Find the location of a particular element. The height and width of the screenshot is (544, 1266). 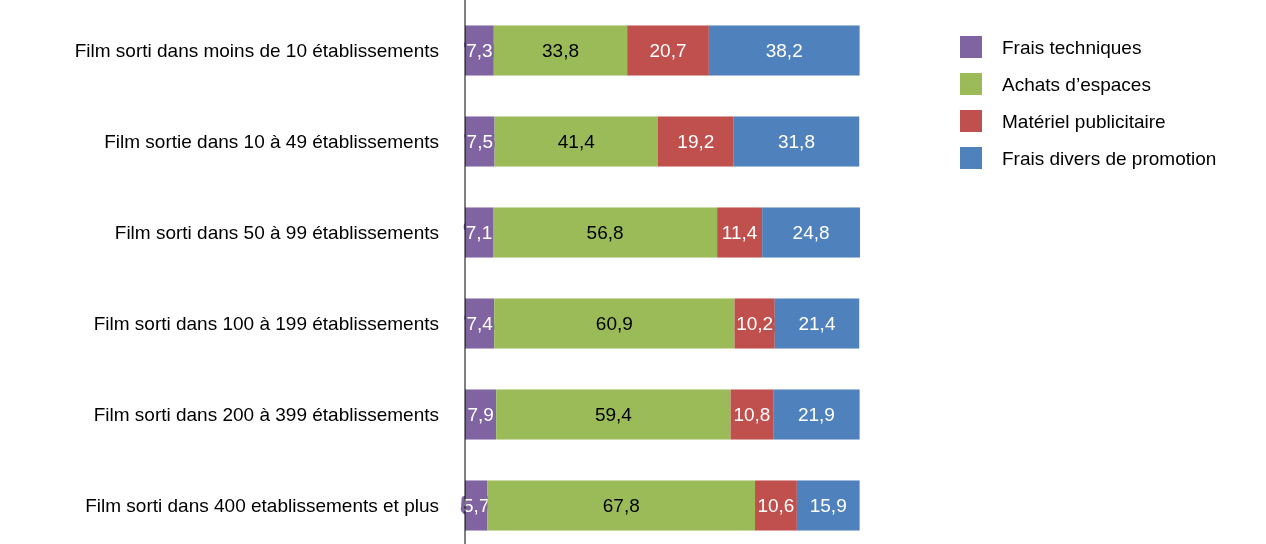

data-label: 11,4 is located at coordinates (739, 232).